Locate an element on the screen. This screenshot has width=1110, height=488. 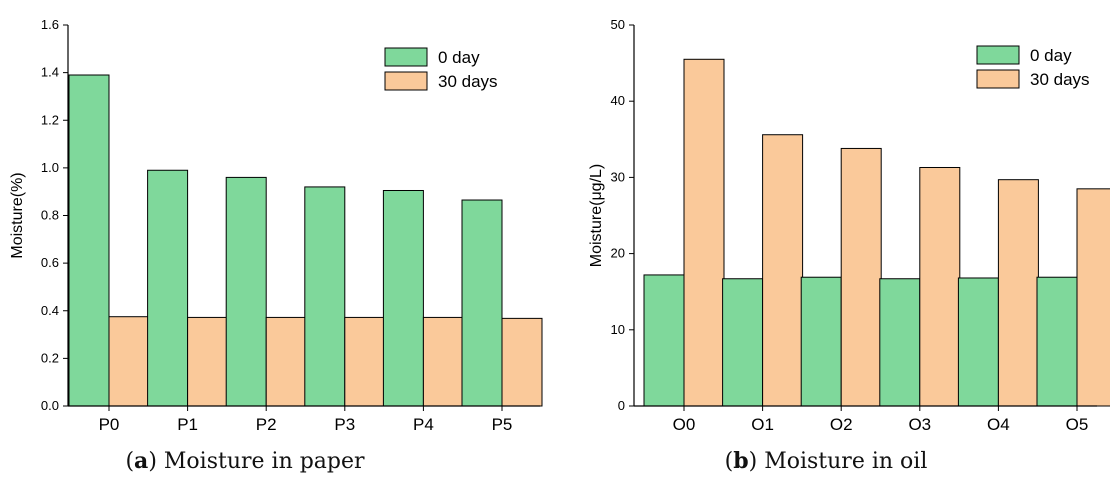
bar-o1-0-day is located at coordinates (743, 342).